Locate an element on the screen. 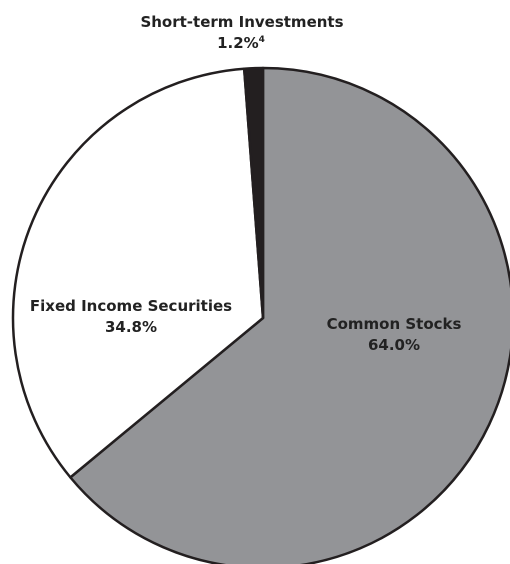  short-term-investments-value: 1.2%4 is located at coordinates (241, 43).